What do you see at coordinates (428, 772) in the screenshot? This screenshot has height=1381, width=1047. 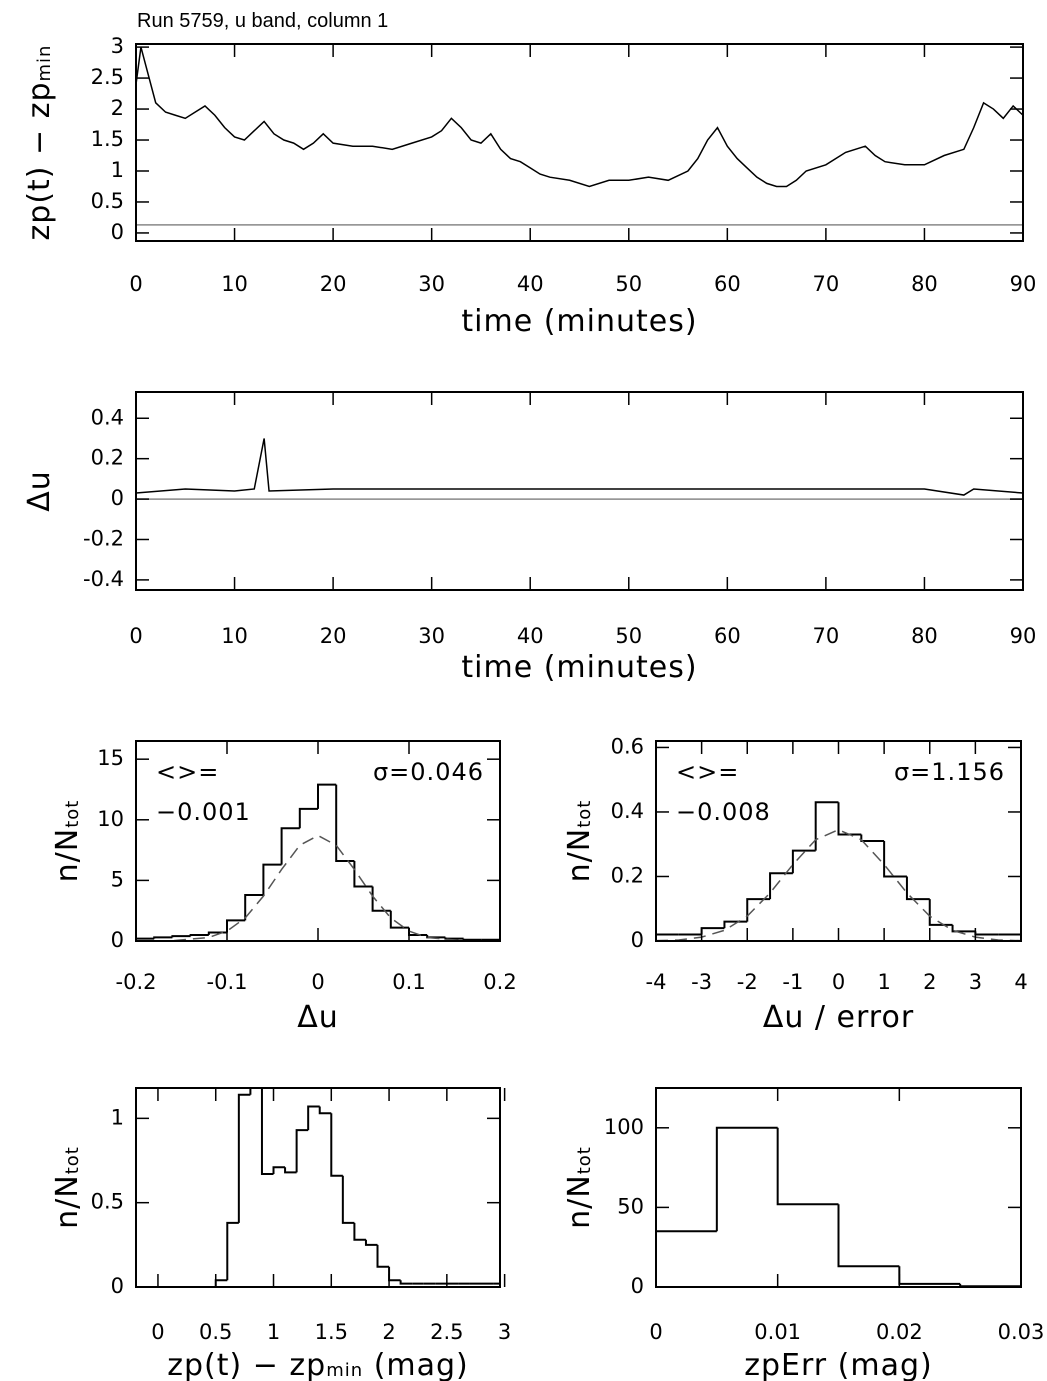 I see `annotation: σ=0.046` at bounding box center [428, 772].